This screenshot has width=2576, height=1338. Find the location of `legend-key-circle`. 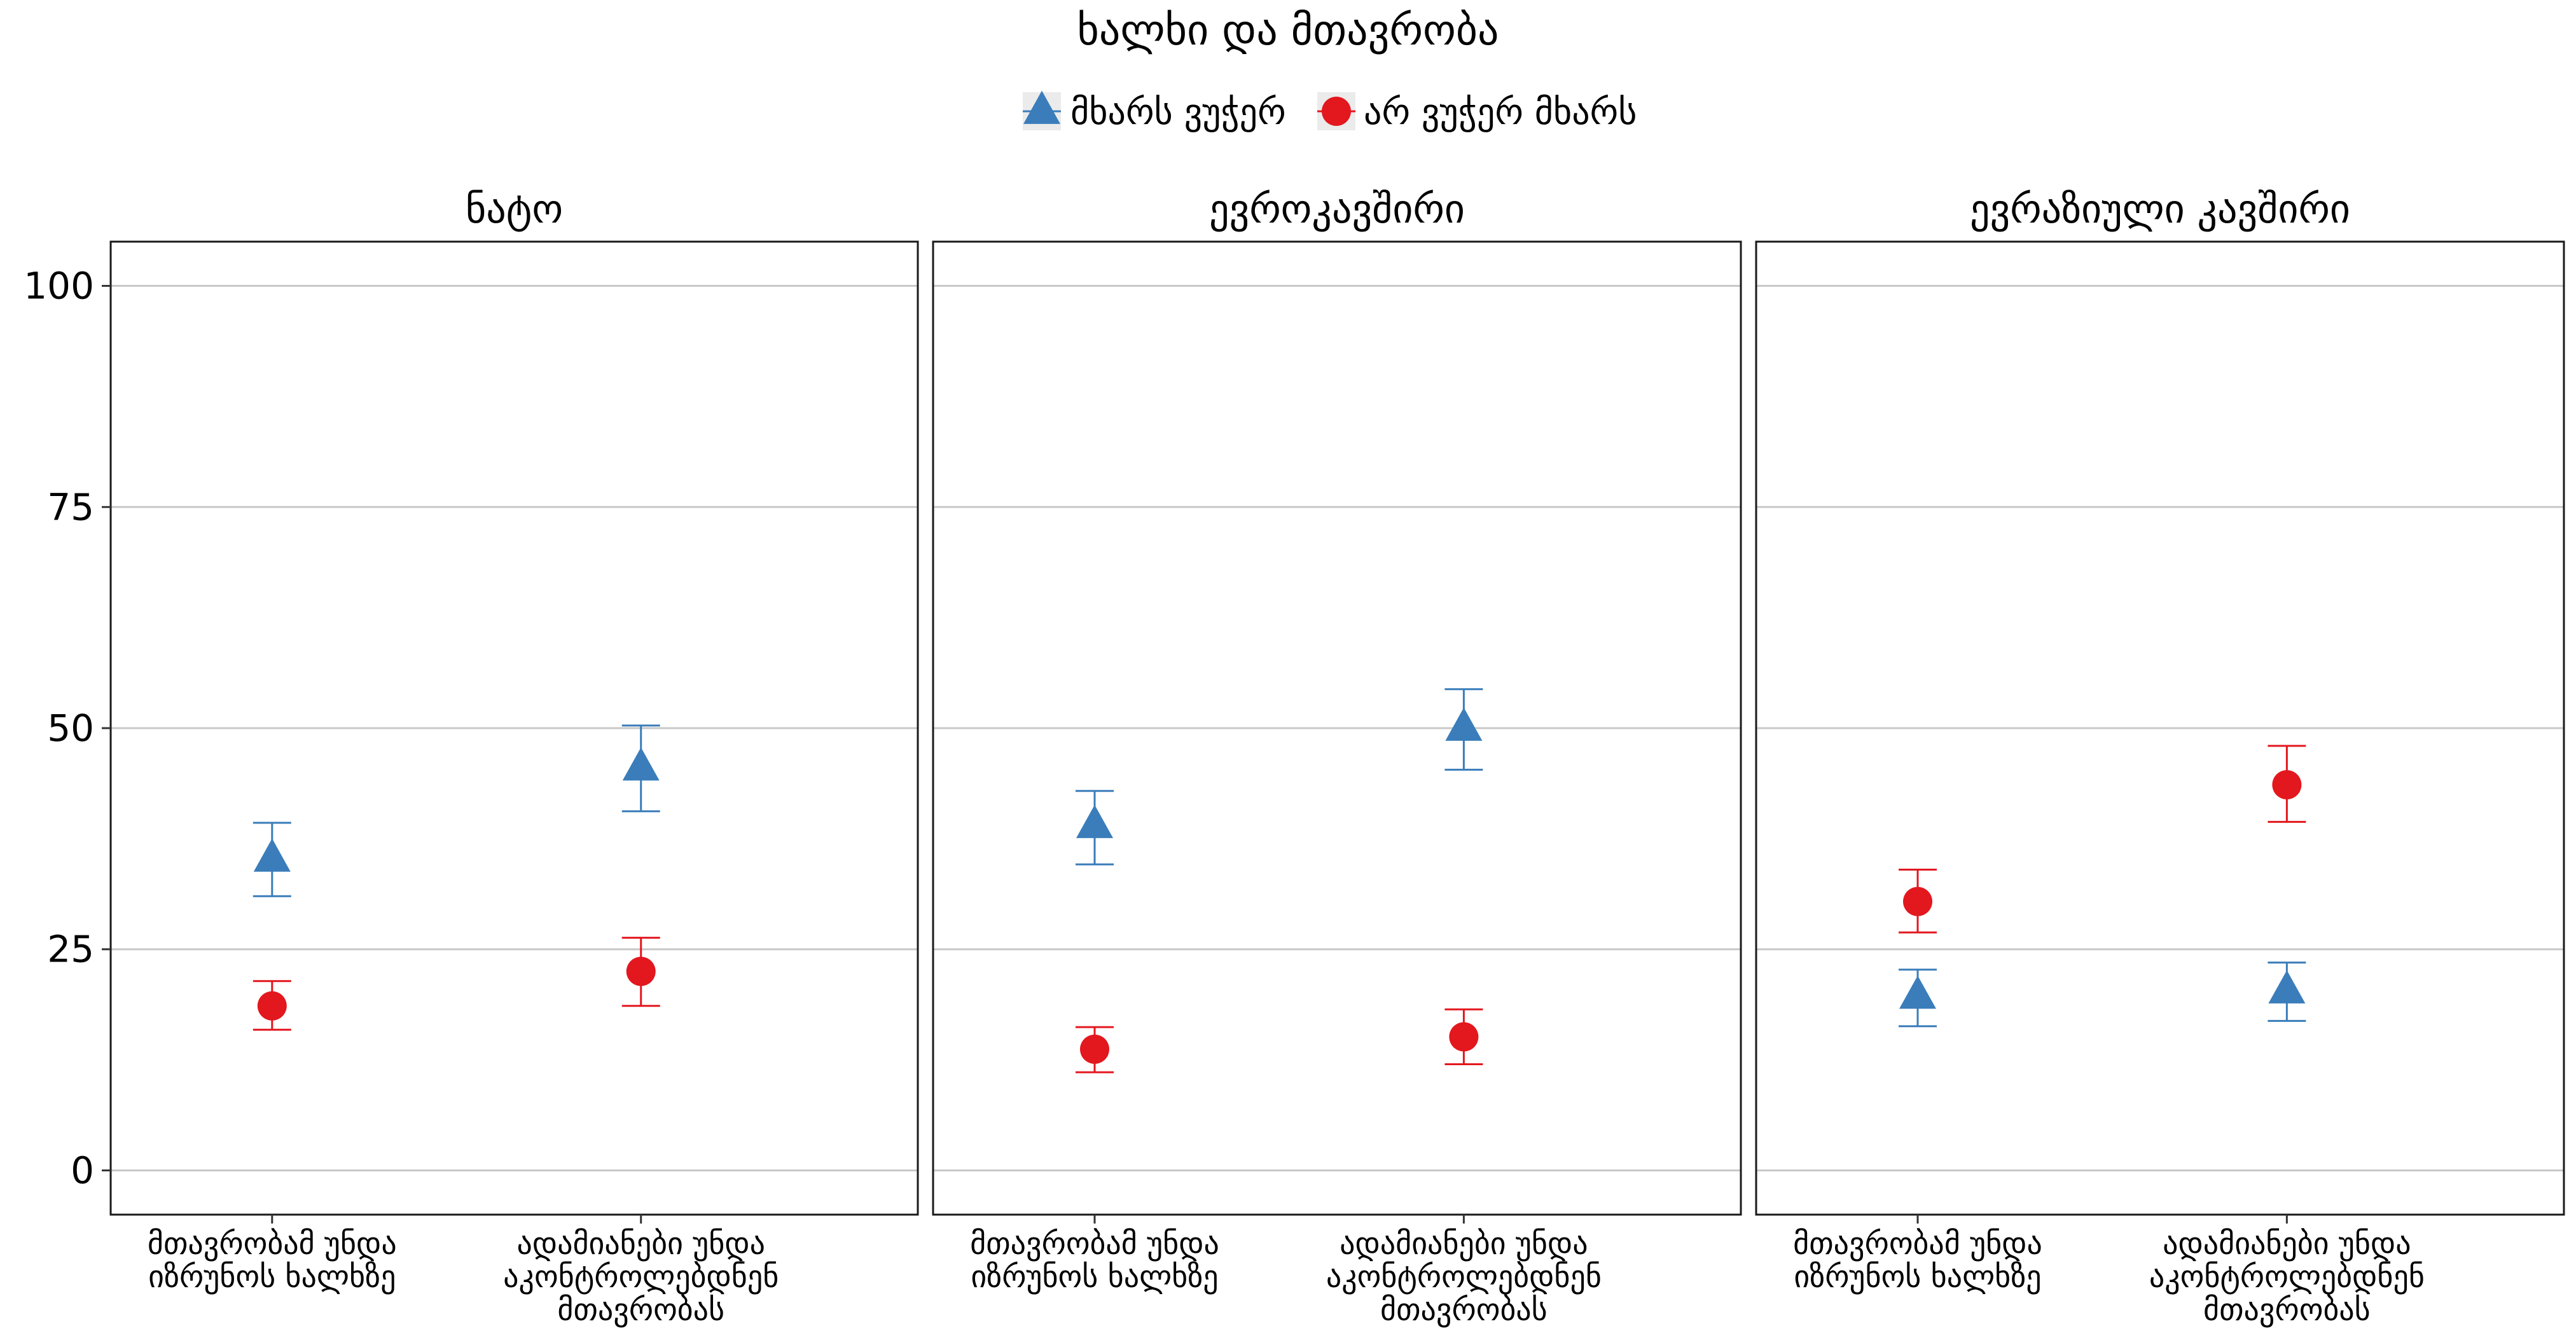

legend-key-circle is located at coordinates (1336, 112).